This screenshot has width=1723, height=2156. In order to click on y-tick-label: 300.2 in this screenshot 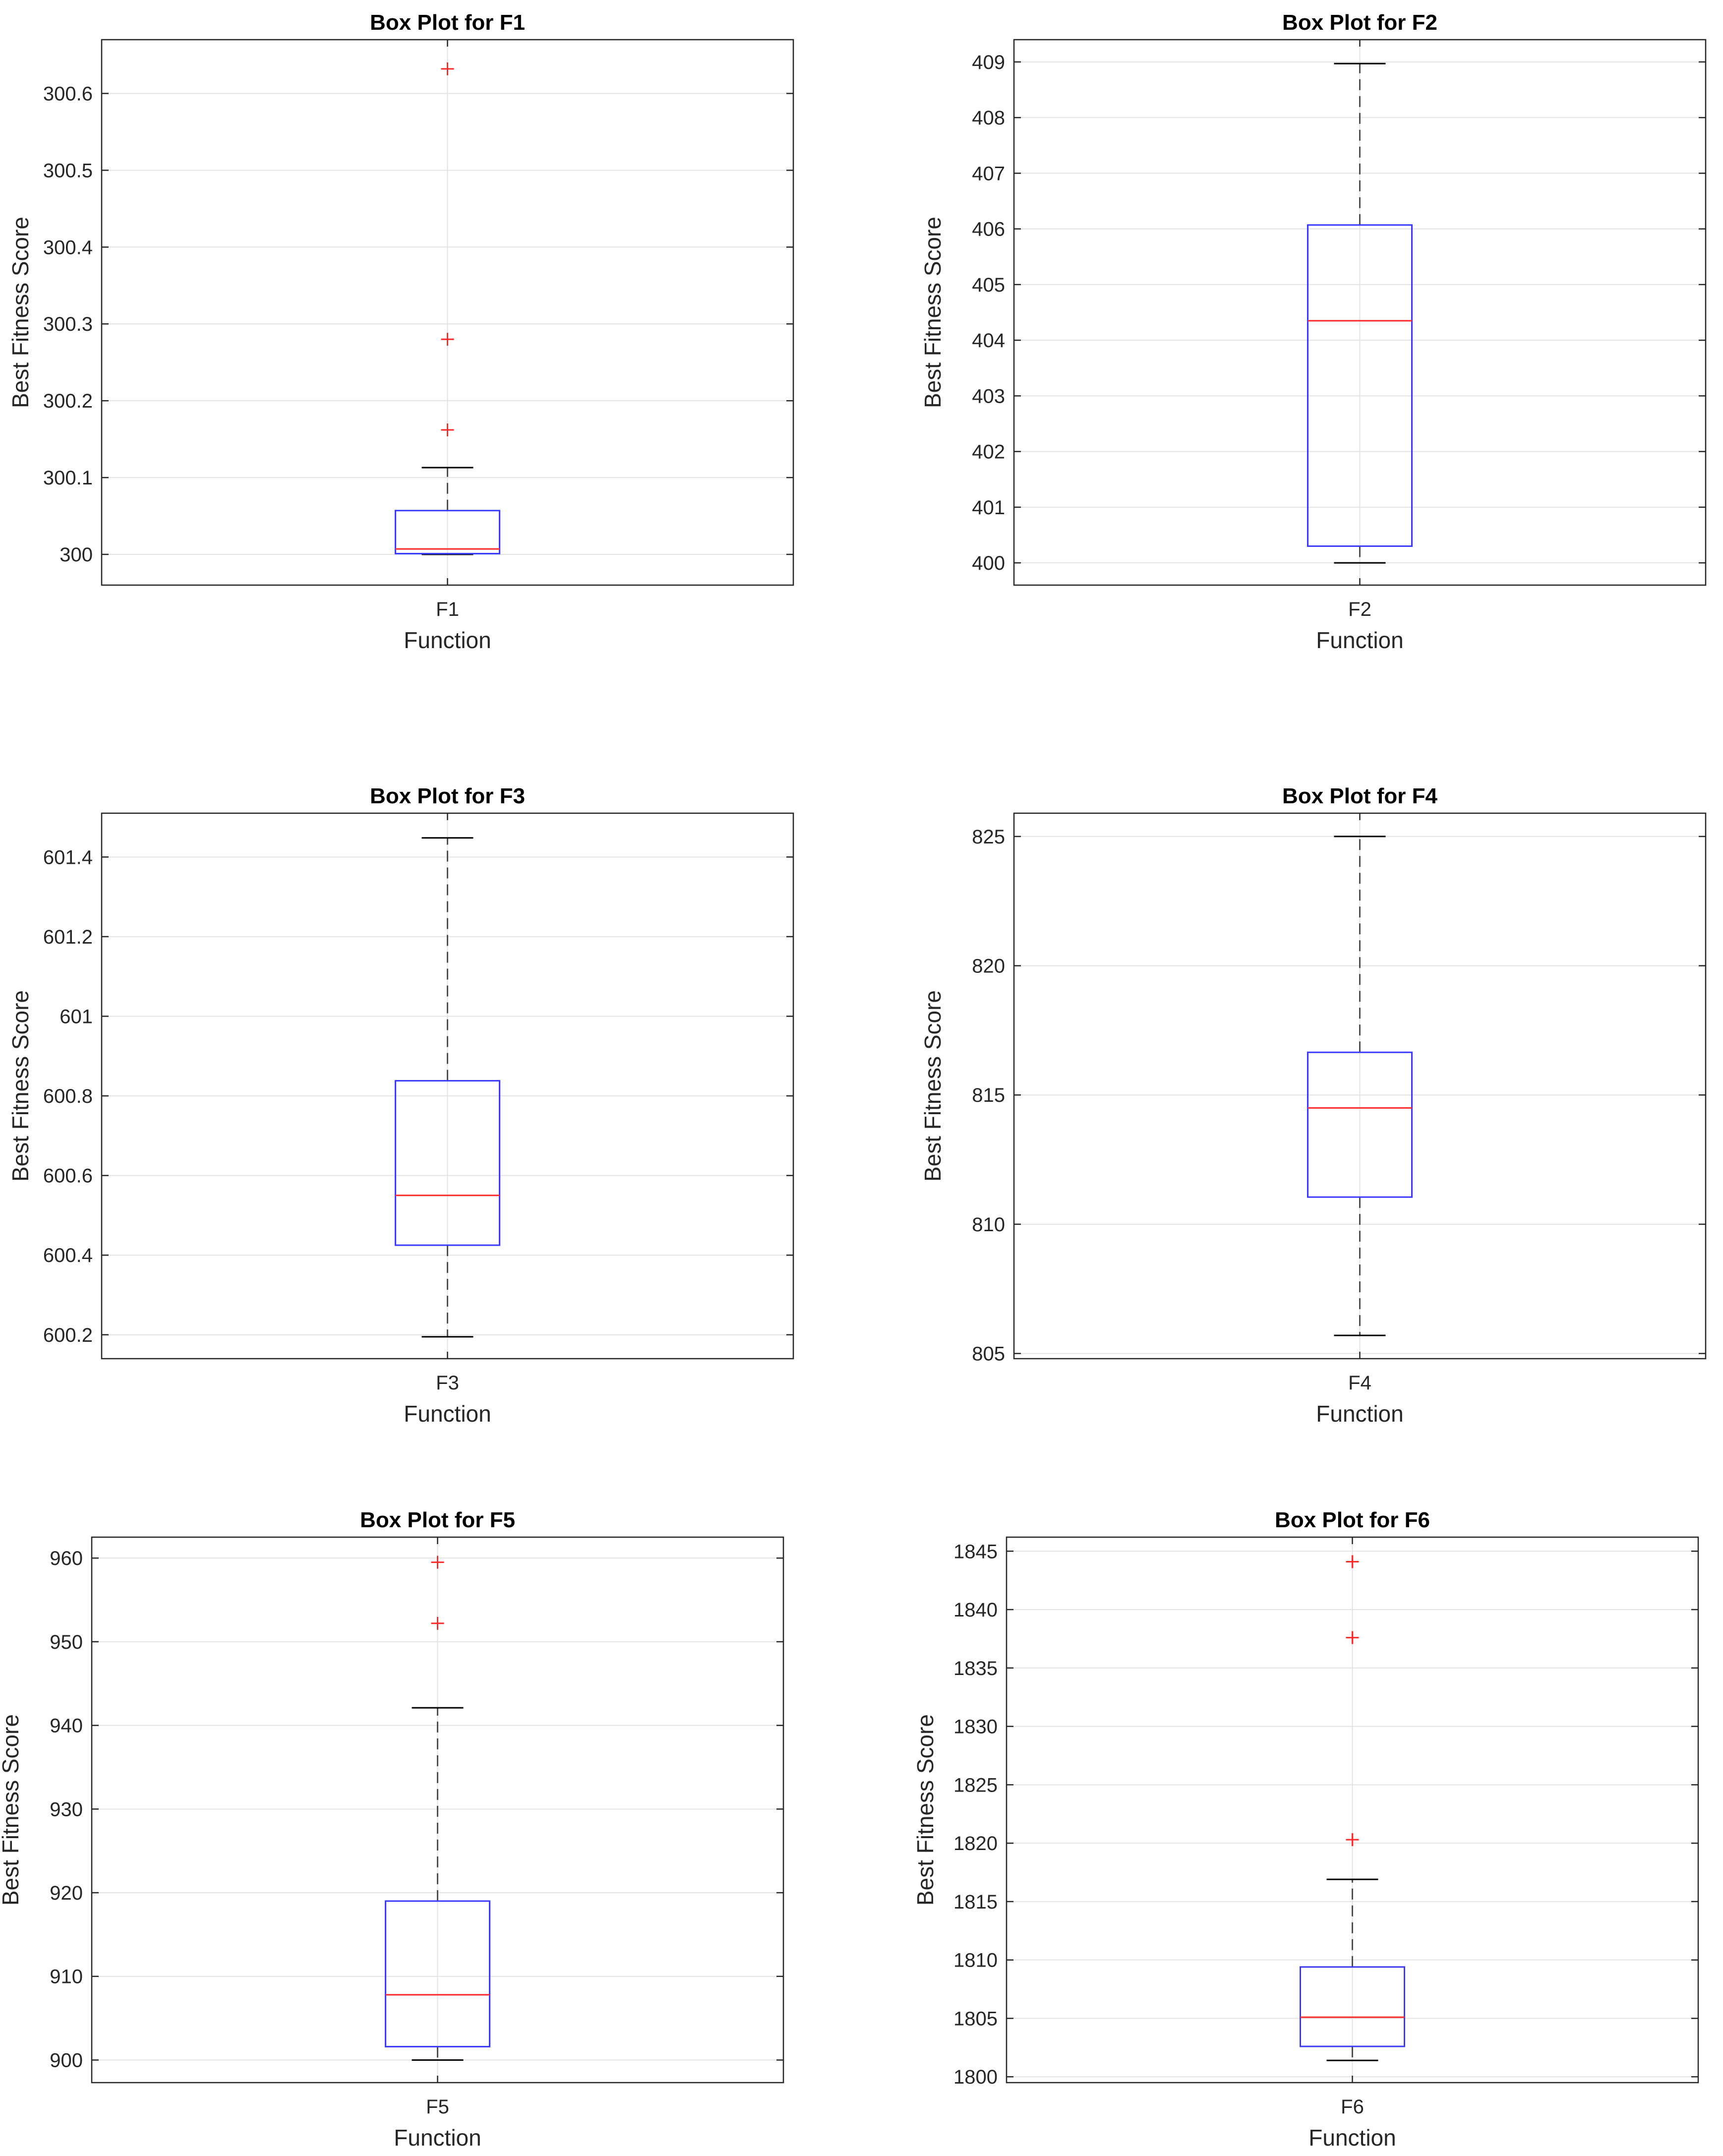, I will do `click(68, 401)`.